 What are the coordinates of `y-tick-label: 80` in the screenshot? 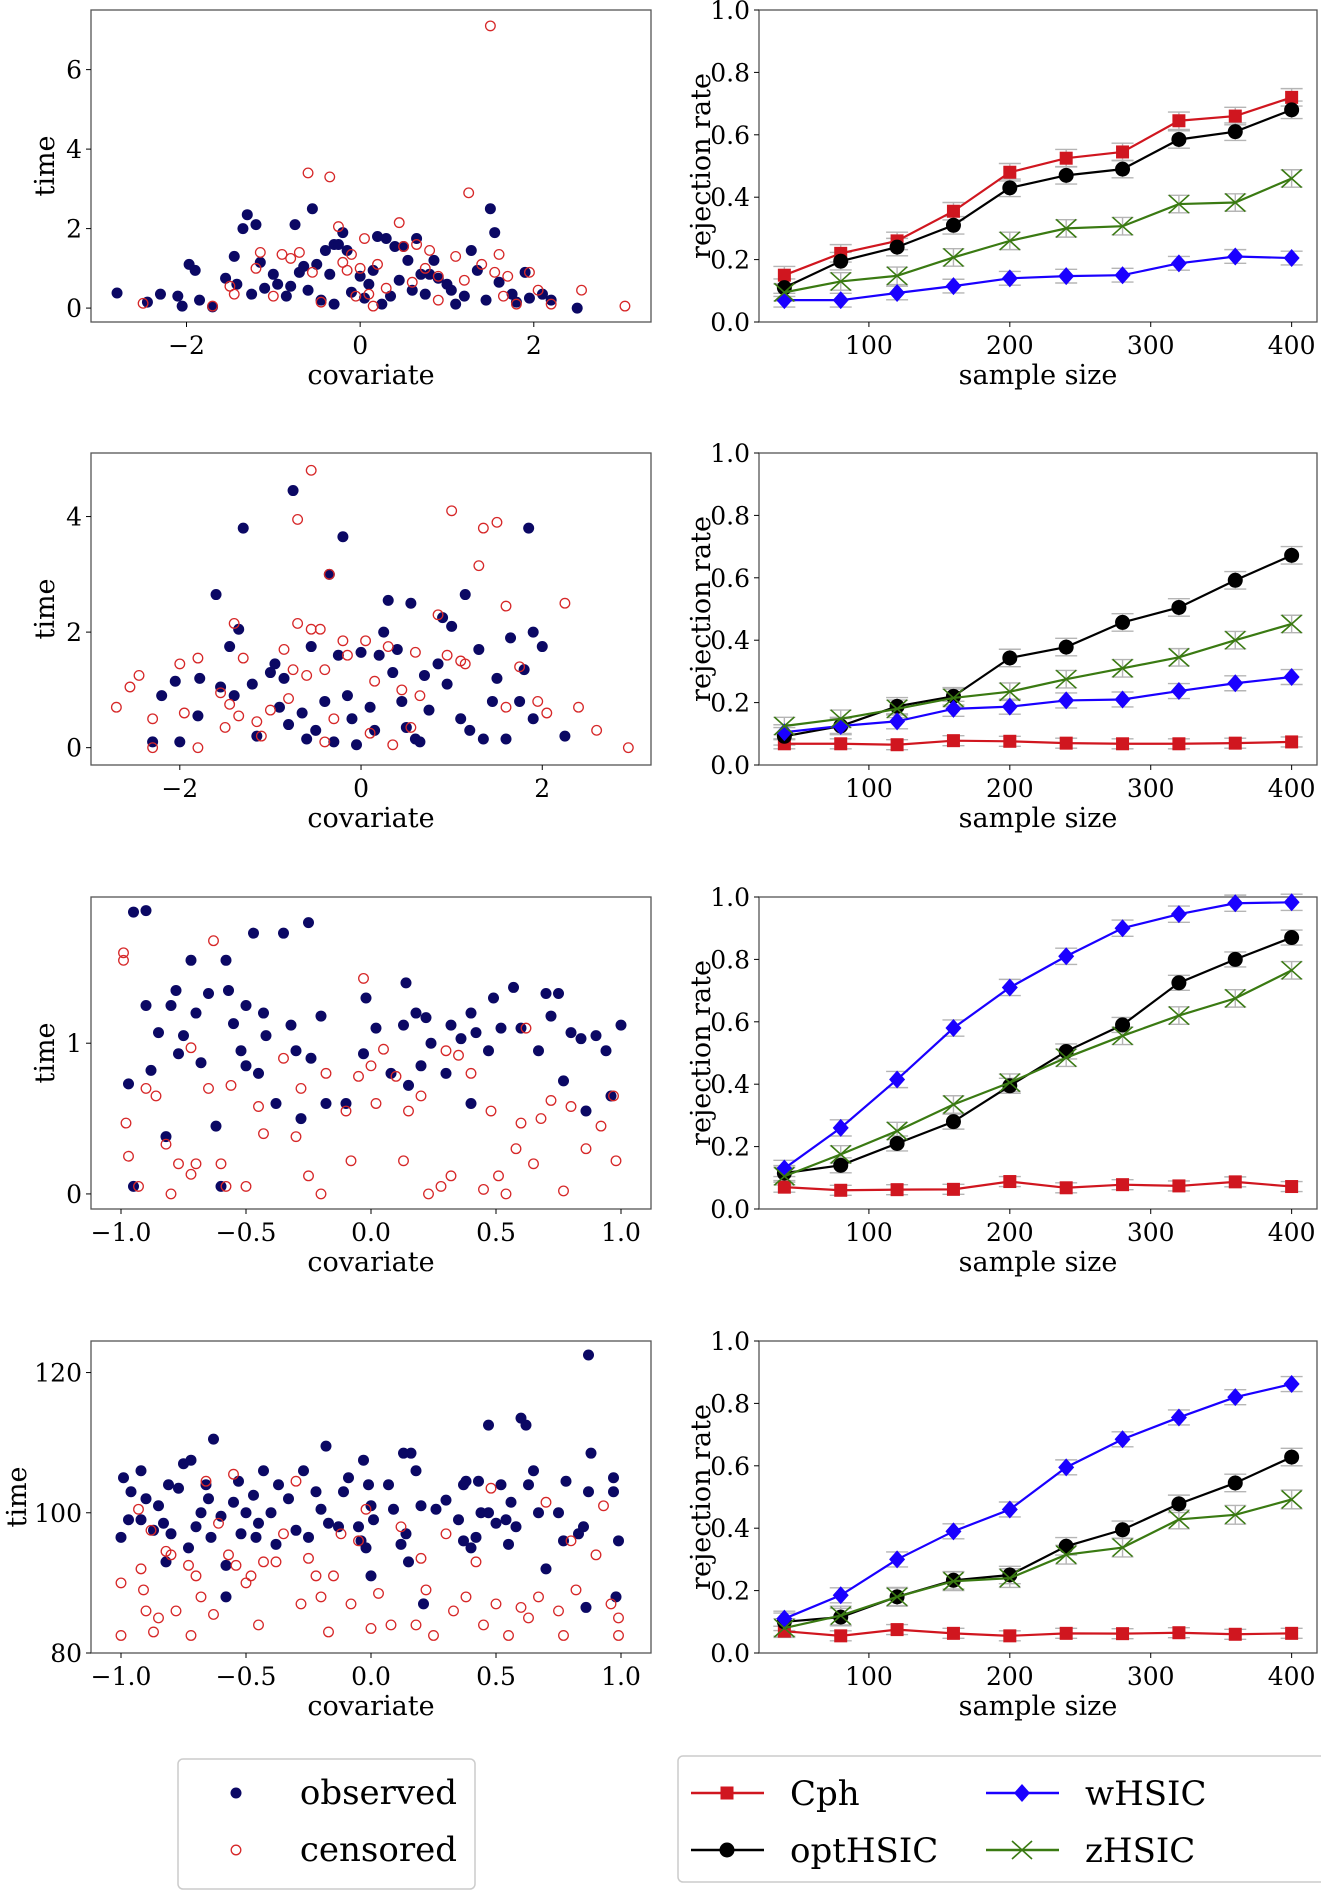 It's located at (66, 1653).